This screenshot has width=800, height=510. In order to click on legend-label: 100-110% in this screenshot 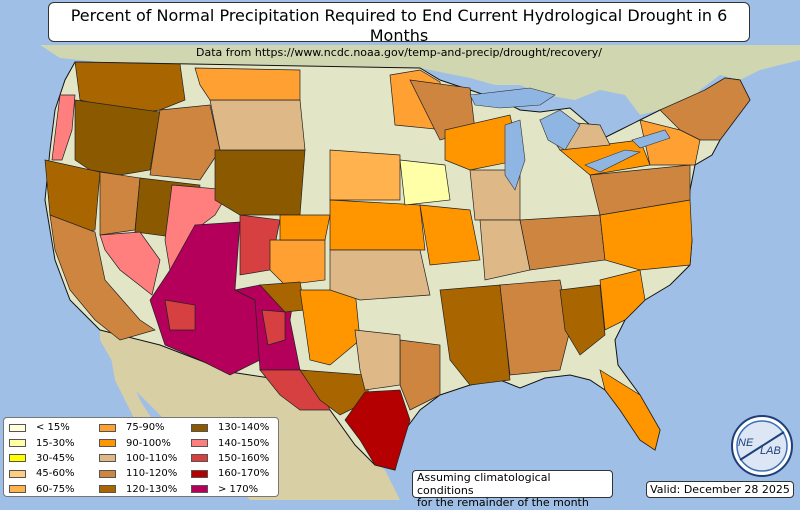, I will do `click(152, 458)`.